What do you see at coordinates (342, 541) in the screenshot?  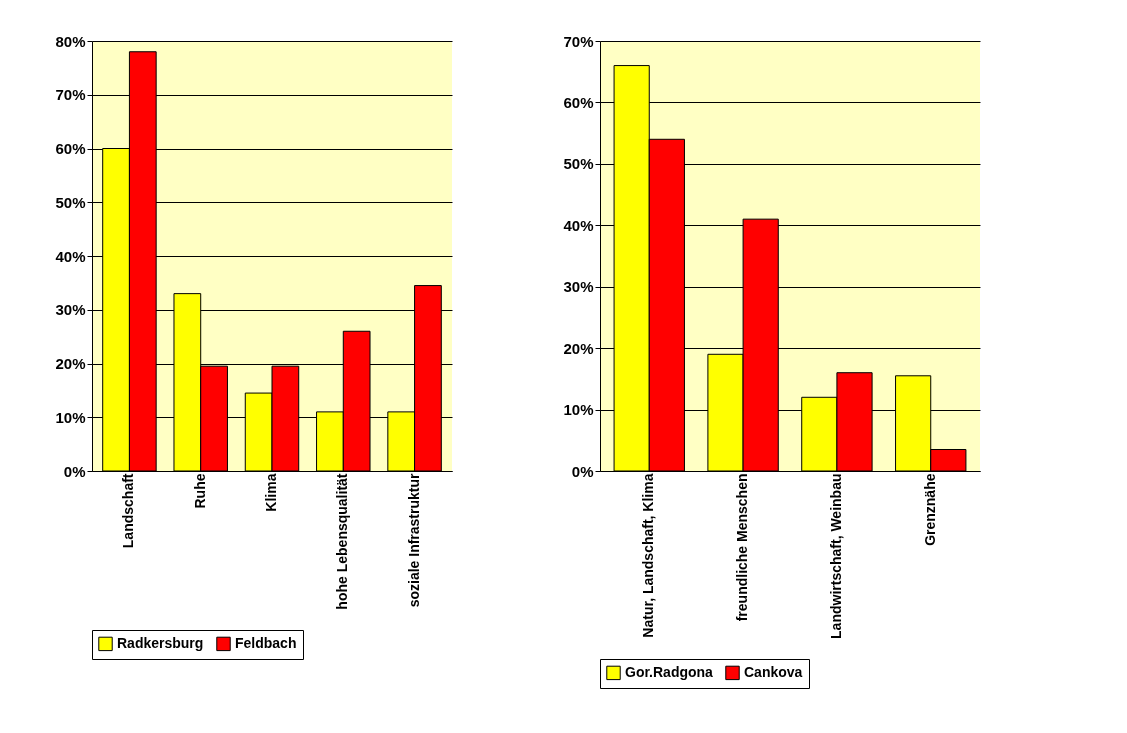 I see `x-tick-label: hohe Lebensqualität` at bounding box center [342, 541].